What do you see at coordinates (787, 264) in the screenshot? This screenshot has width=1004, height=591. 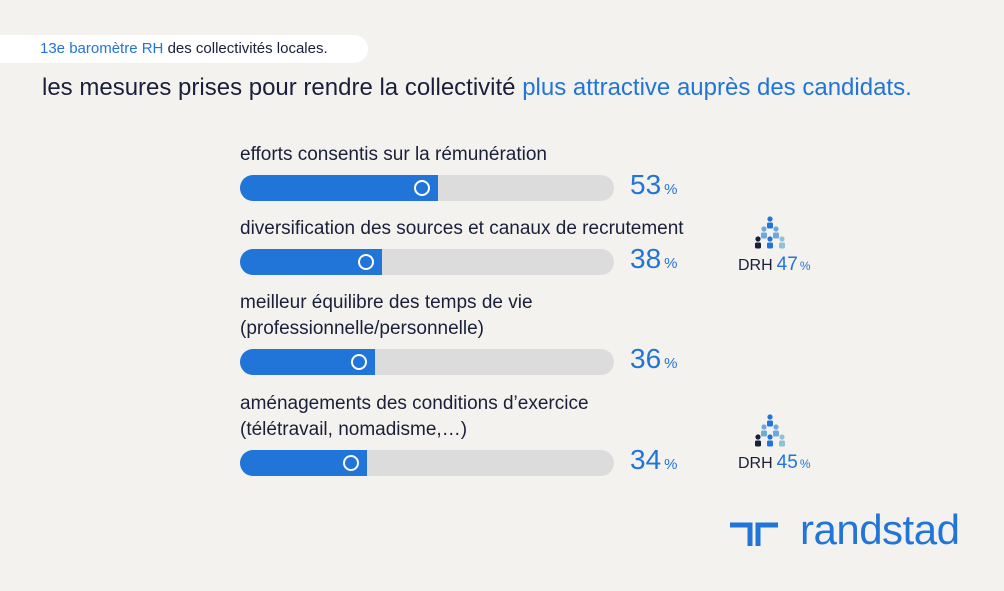 I see `drh-value: 47` at bounding box center [787, 264].